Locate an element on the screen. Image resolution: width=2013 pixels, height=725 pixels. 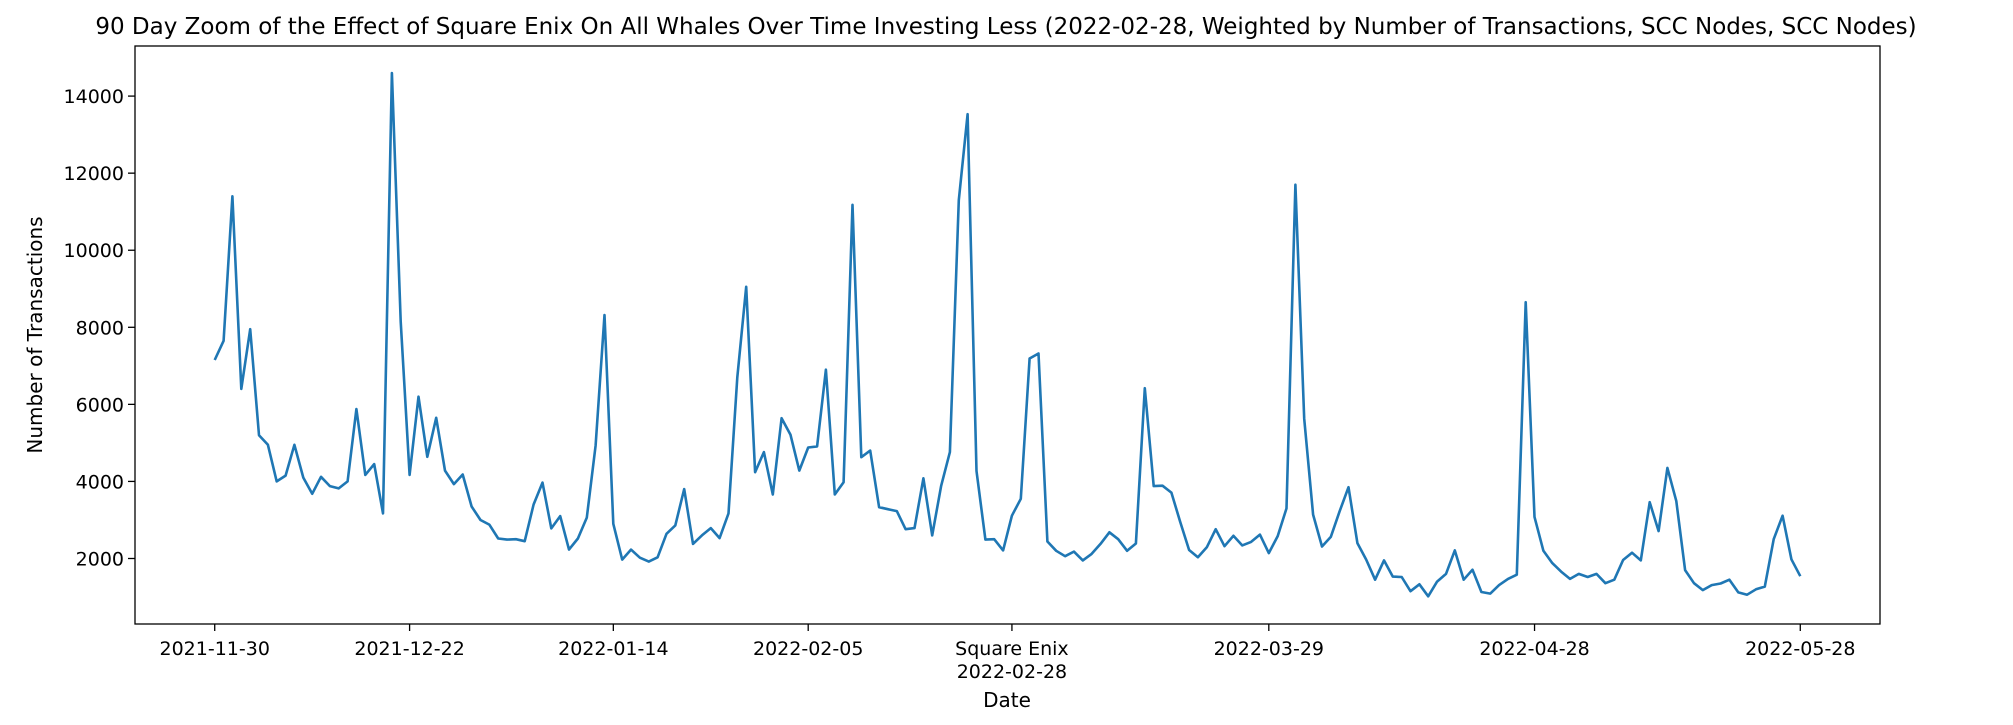
x-tick-label: 2021-11-30 is located at coordinates (215, 649).